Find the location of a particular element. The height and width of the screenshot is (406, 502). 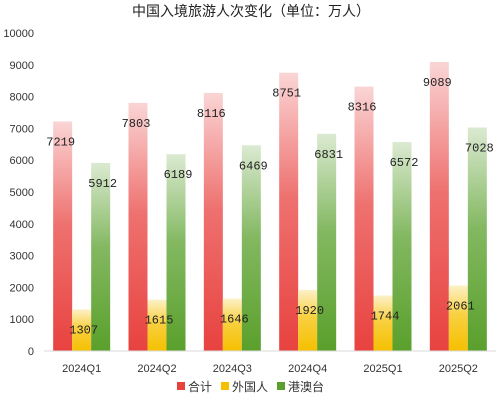

y-tick-label: 1000 is located at coordinates (22, 320).